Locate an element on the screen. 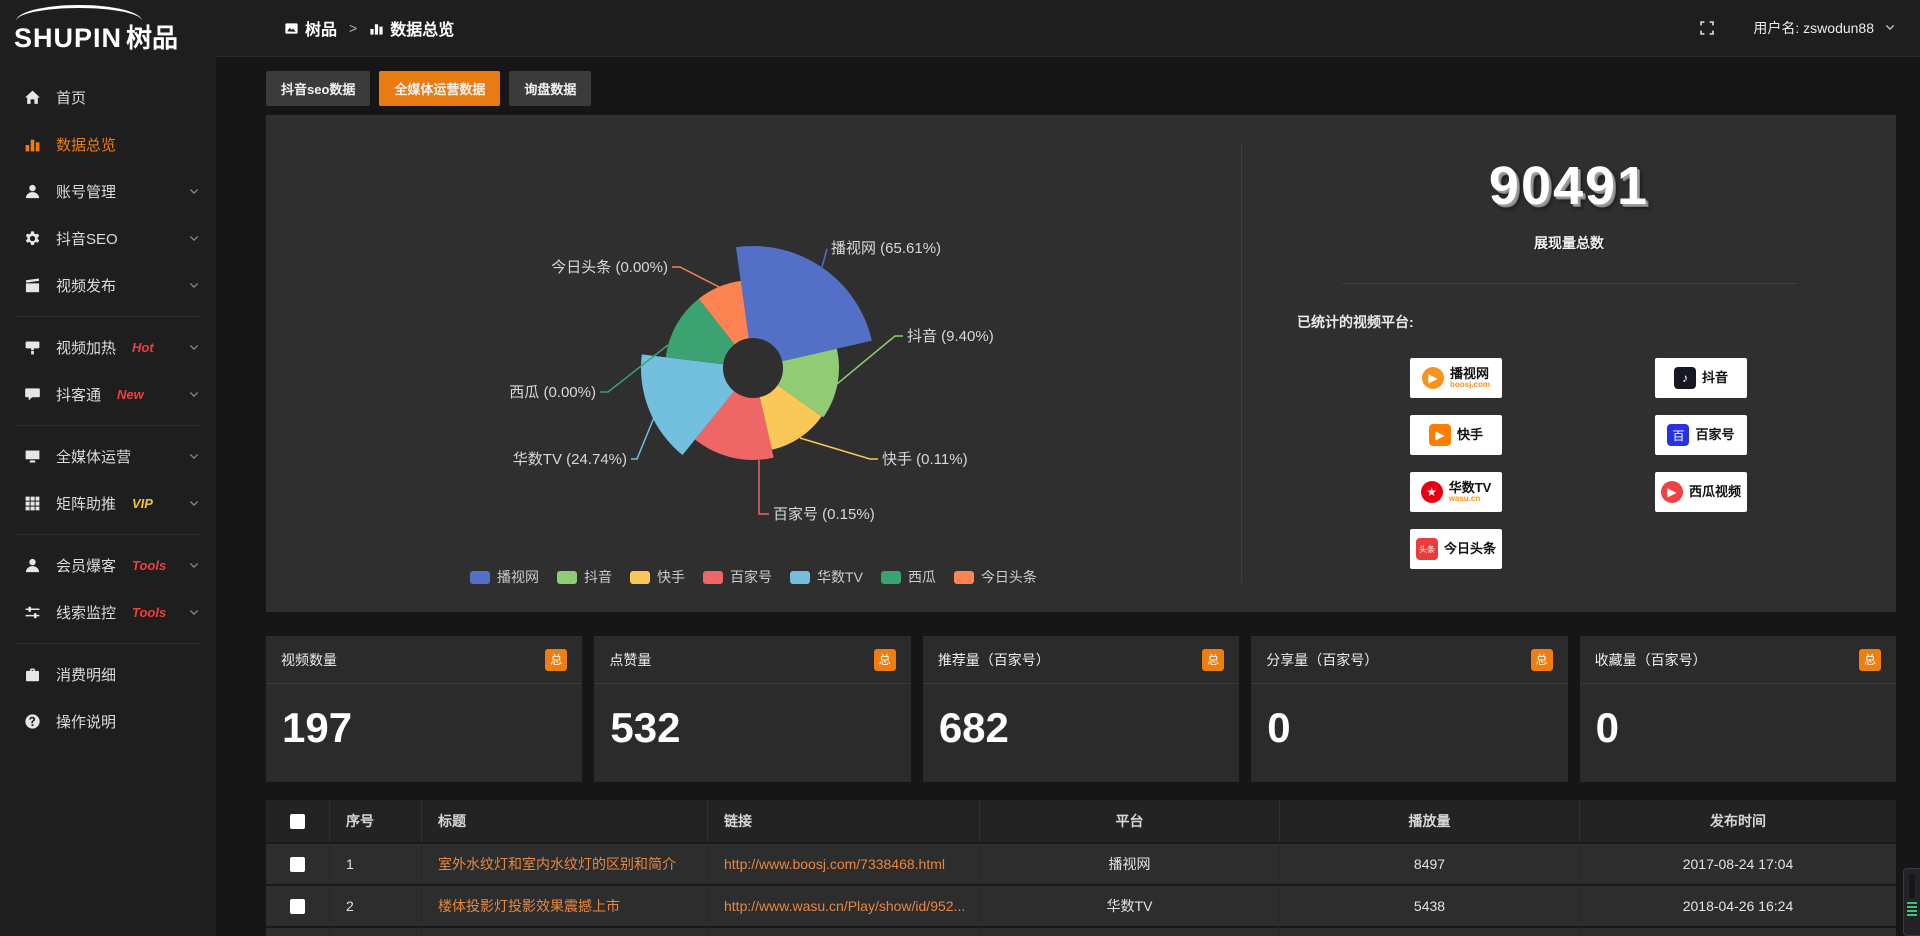  stat-card-video-count: 视频数量 总 197 is located at coordinates (424, 709).